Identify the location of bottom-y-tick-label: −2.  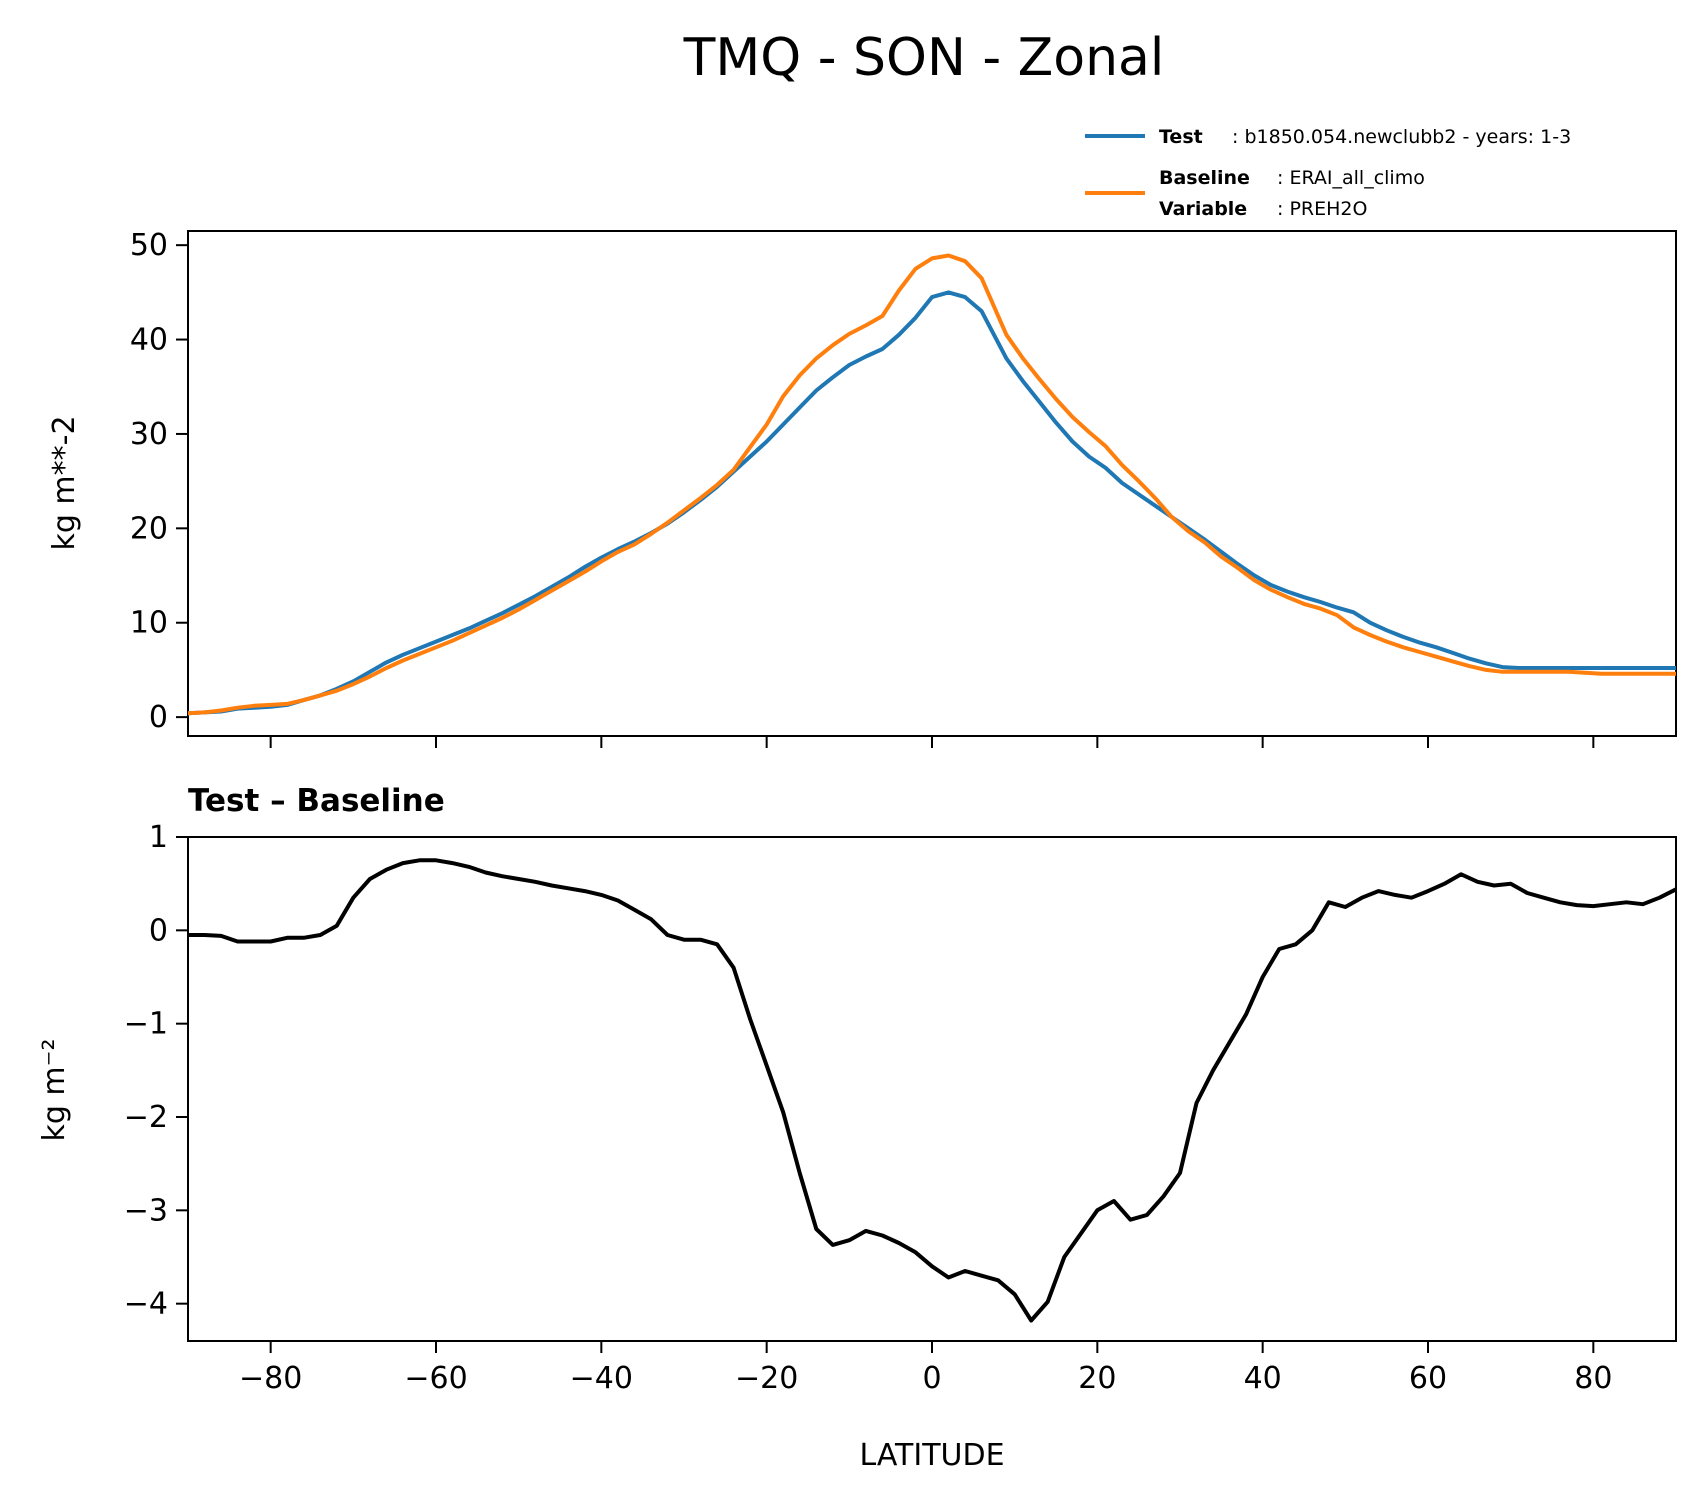
(146, 1117).